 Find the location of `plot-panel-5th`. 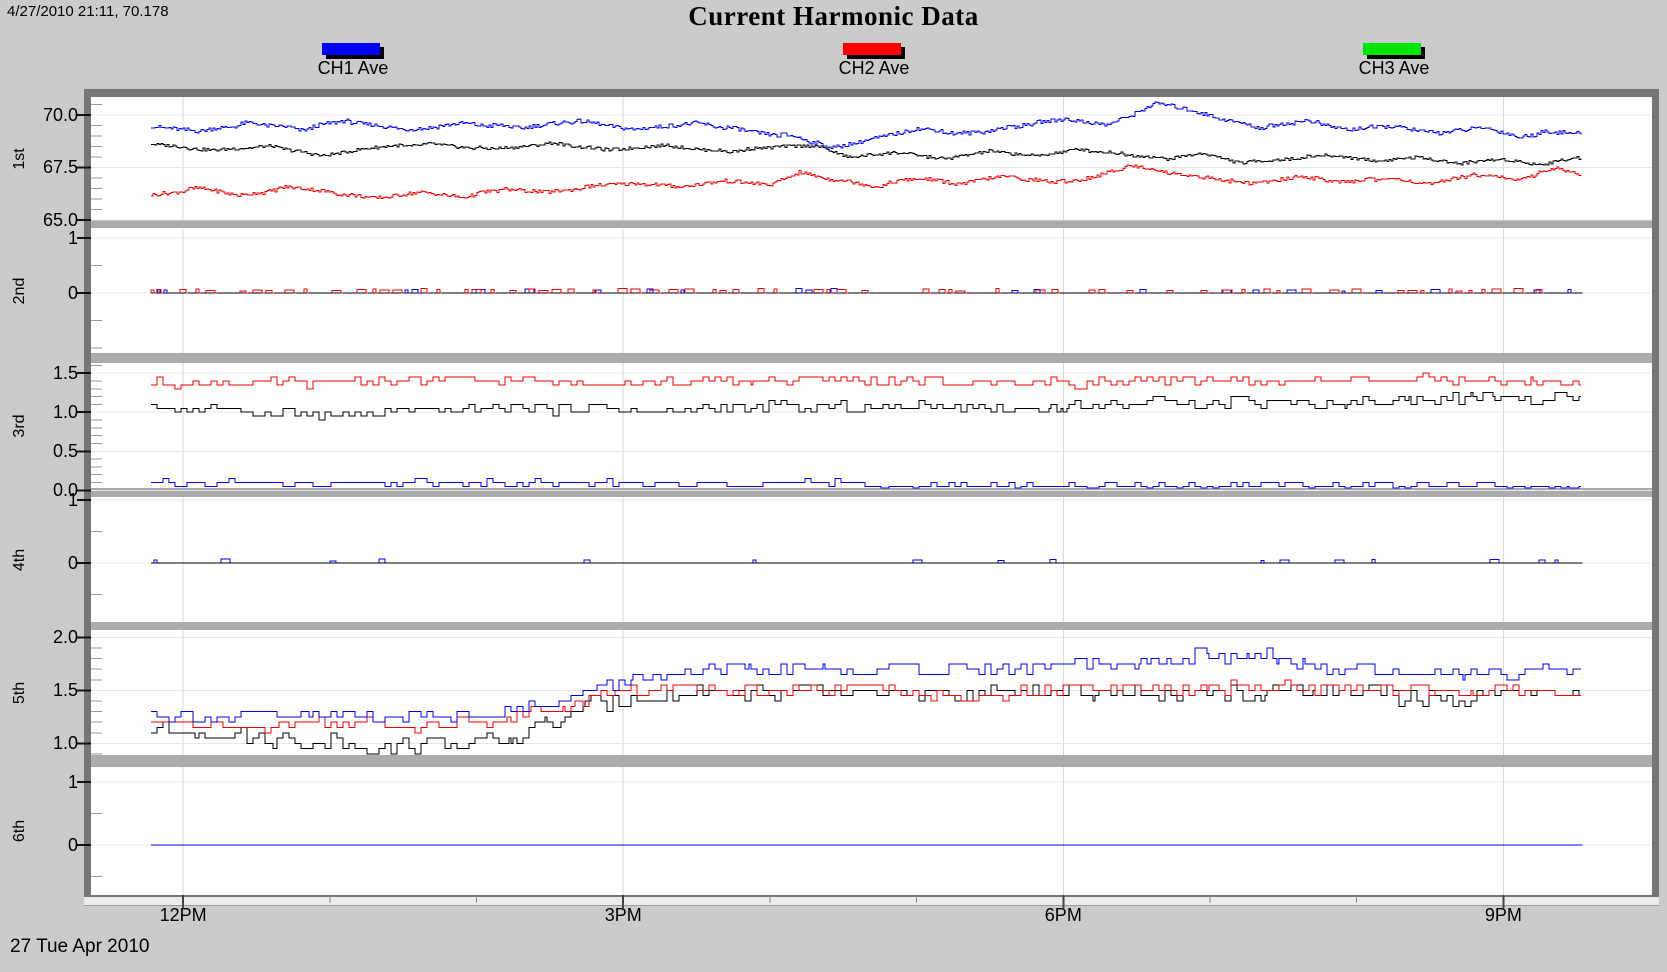

plot-panel-5th is located at coordinates (871, 692).